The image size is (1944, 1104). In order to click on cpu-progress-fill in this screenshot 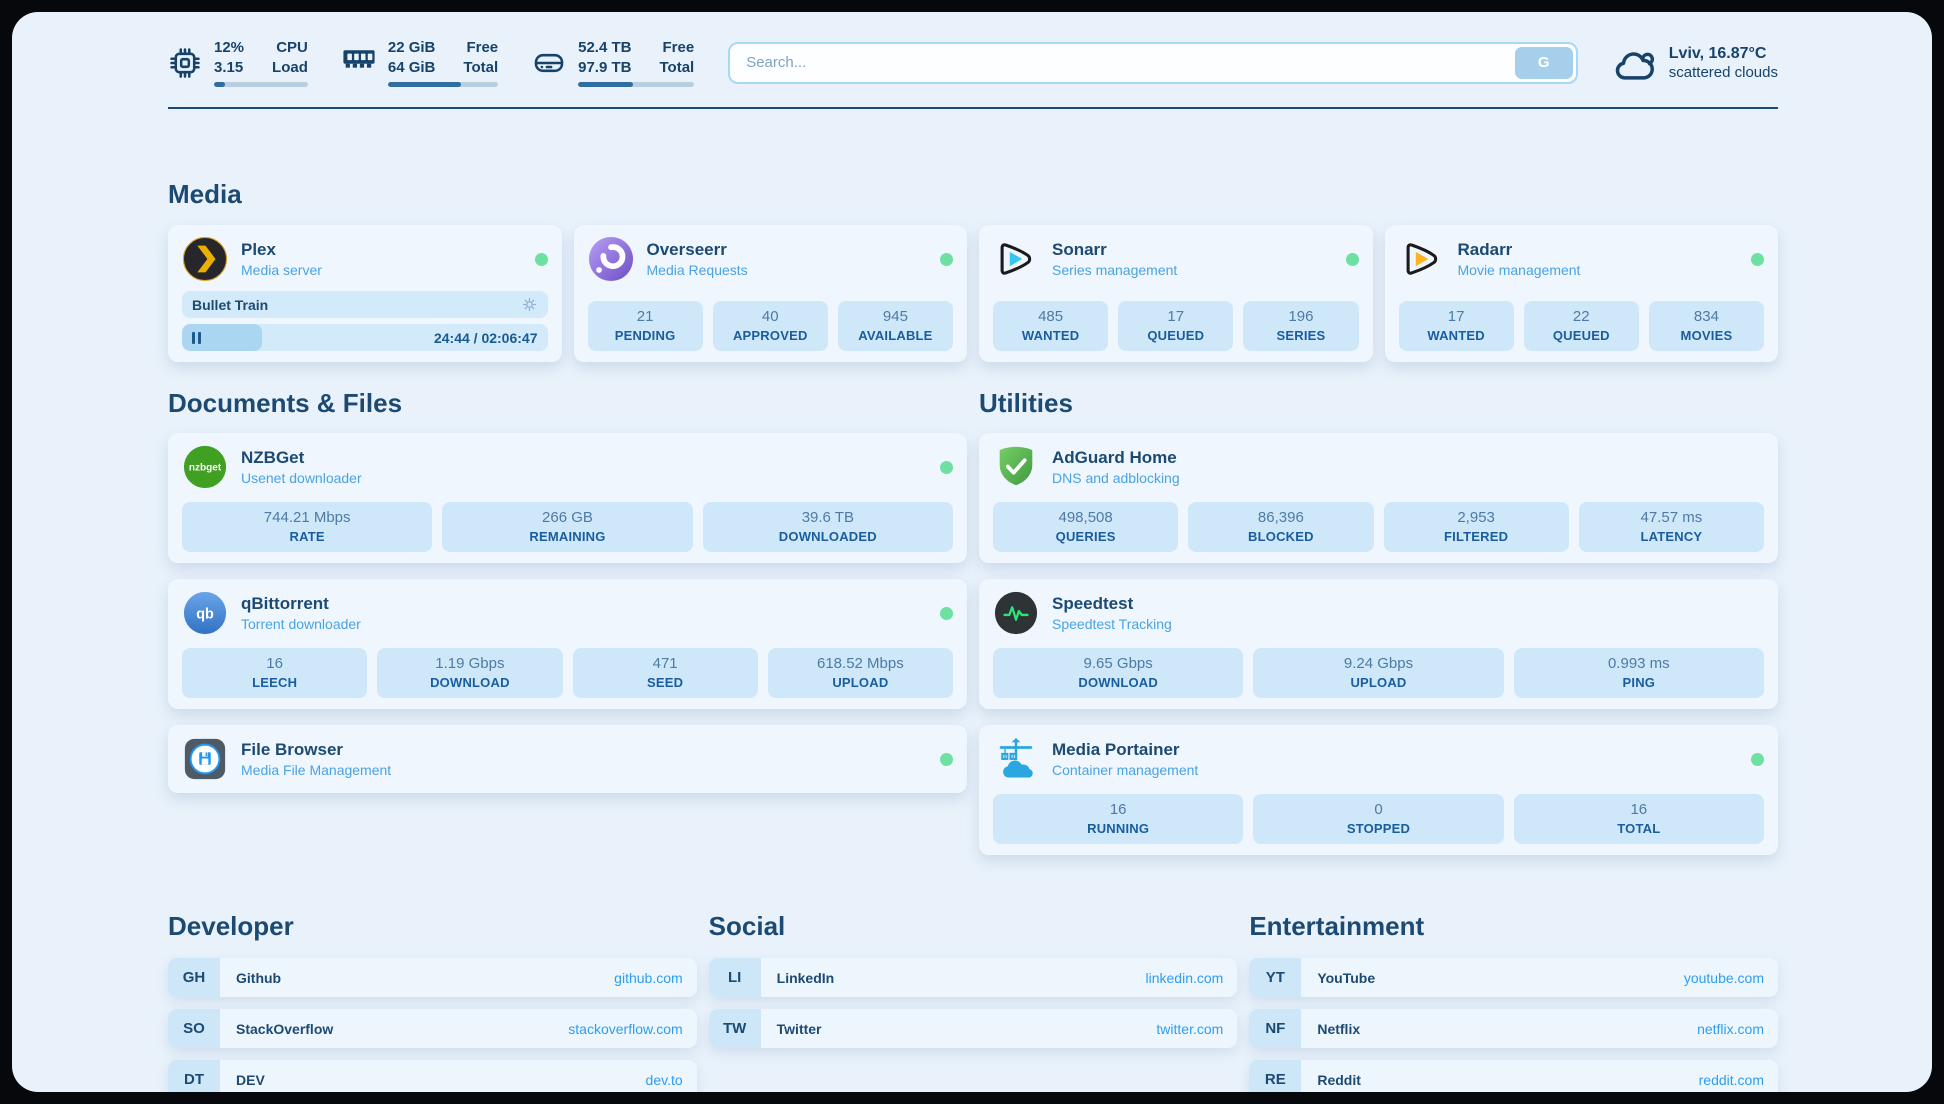, I will do `click(220, 84)`.